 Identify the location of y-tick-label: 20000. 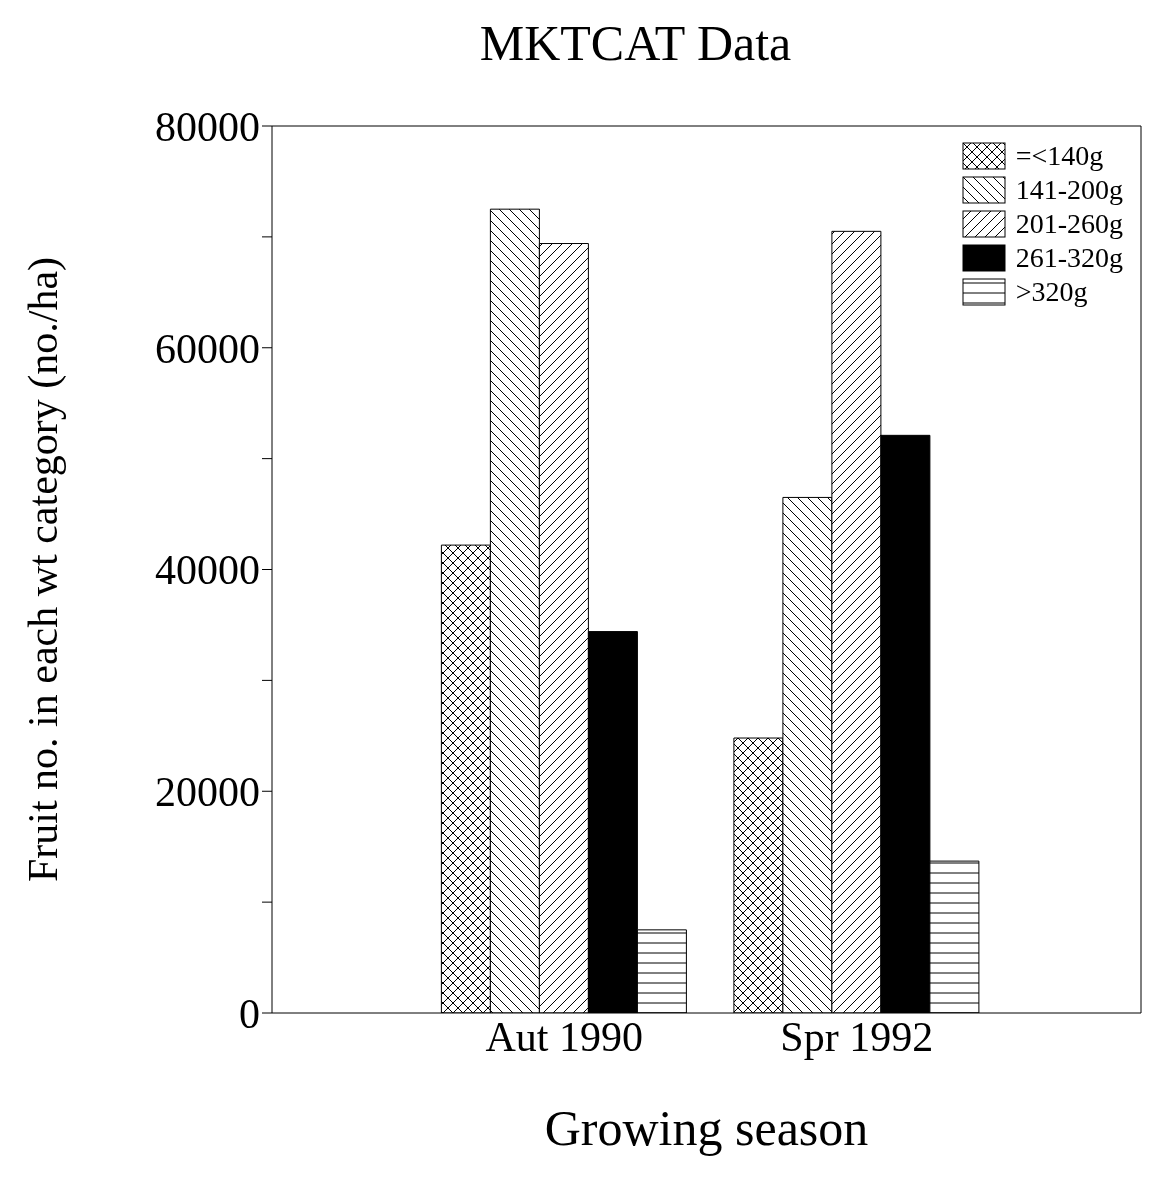
(207, 792).